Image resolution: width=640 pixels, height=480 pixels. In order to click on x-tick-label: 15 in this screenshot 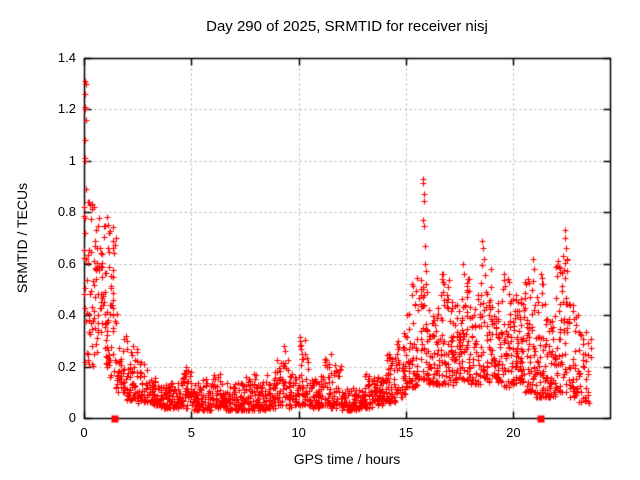, I will do `click(406, 432)`.